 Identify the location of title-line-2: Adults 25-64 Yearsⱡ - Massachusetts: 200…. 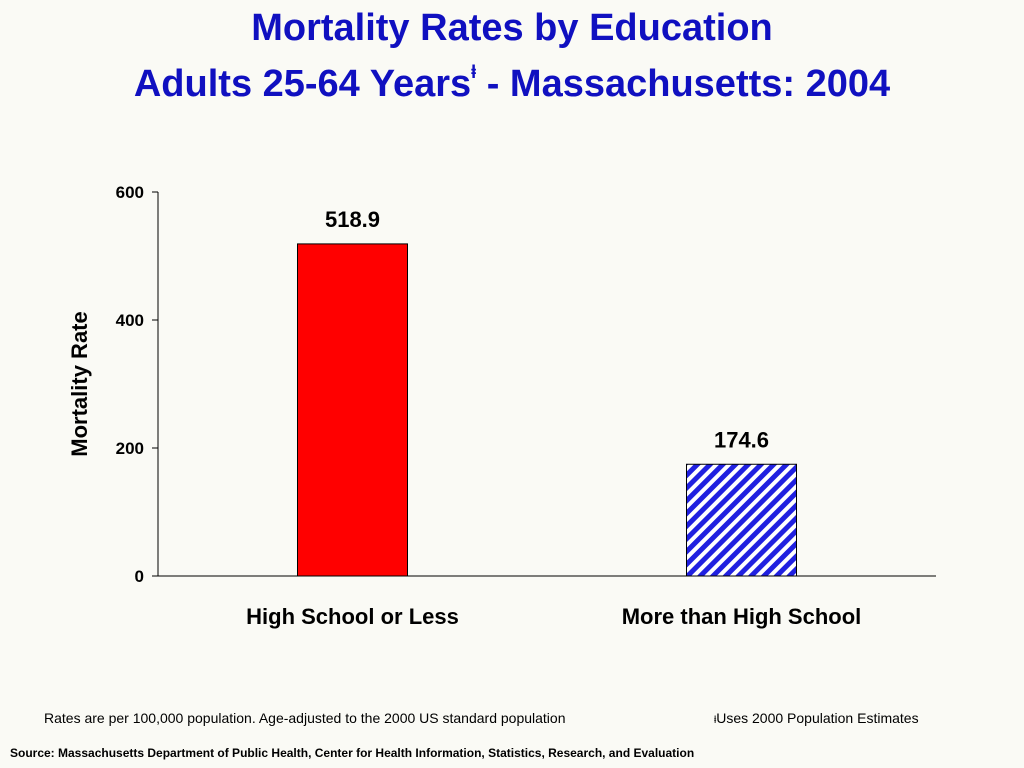
(512, 78).